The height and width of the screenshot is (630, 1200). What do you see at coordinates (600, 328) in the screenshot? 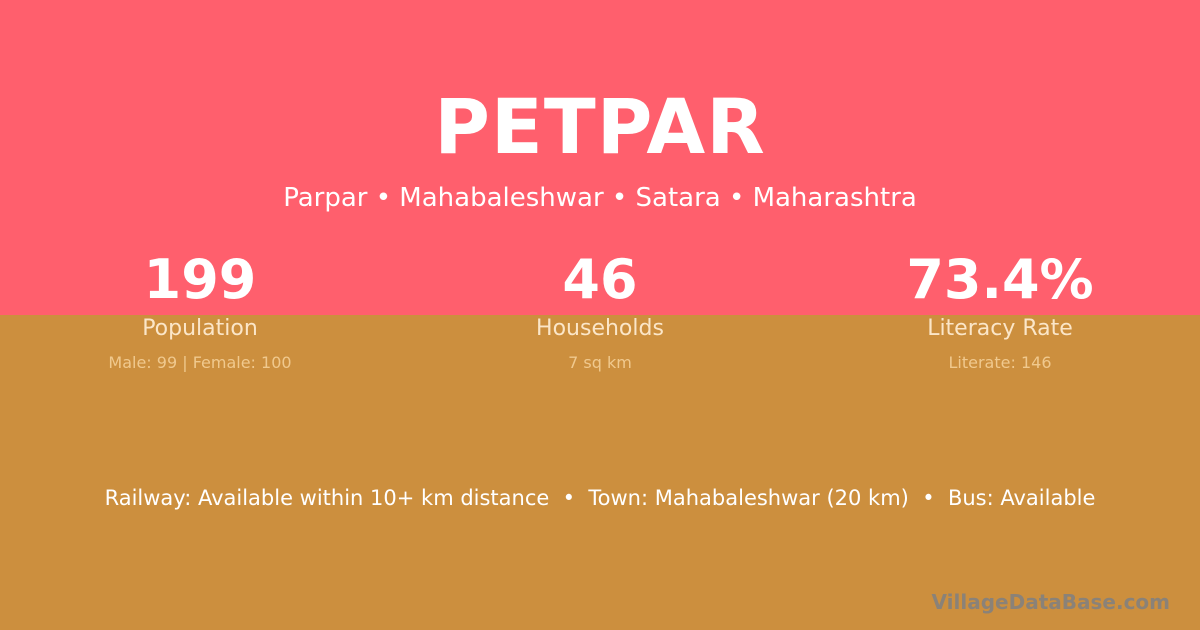
I see `stat-label: Households` at bounding box center [600, 328].